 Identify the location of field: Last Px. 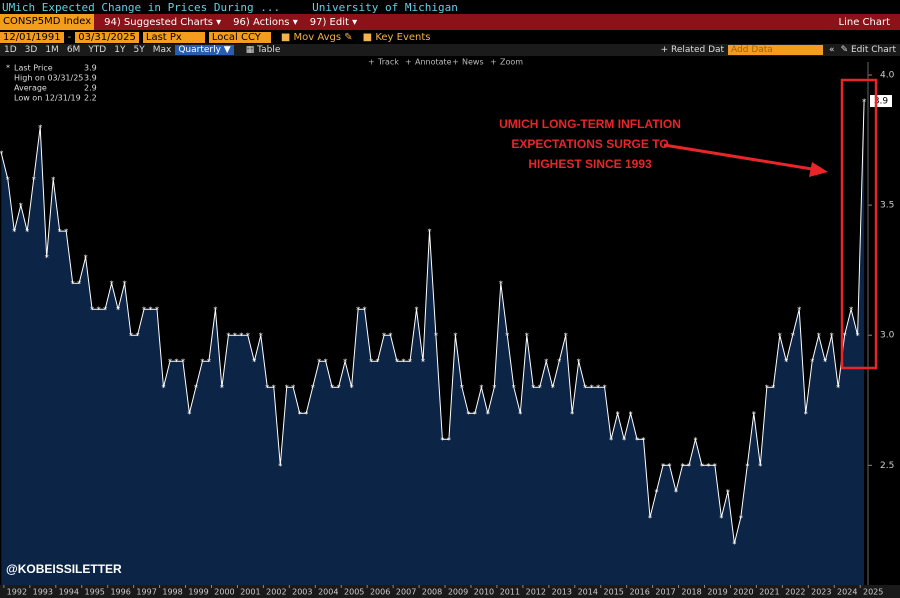
(173, 37).